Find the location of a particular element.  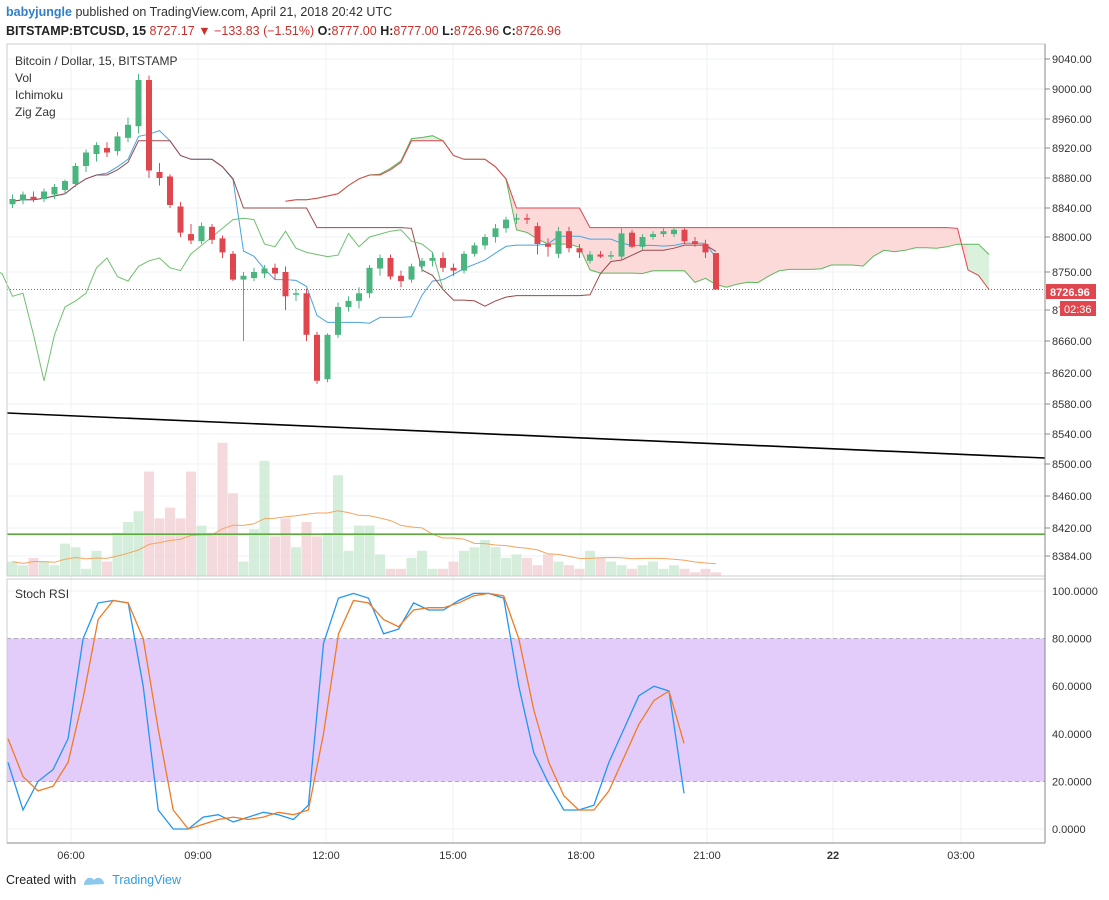

volume-ma-line is located at coordinates (364, 537).